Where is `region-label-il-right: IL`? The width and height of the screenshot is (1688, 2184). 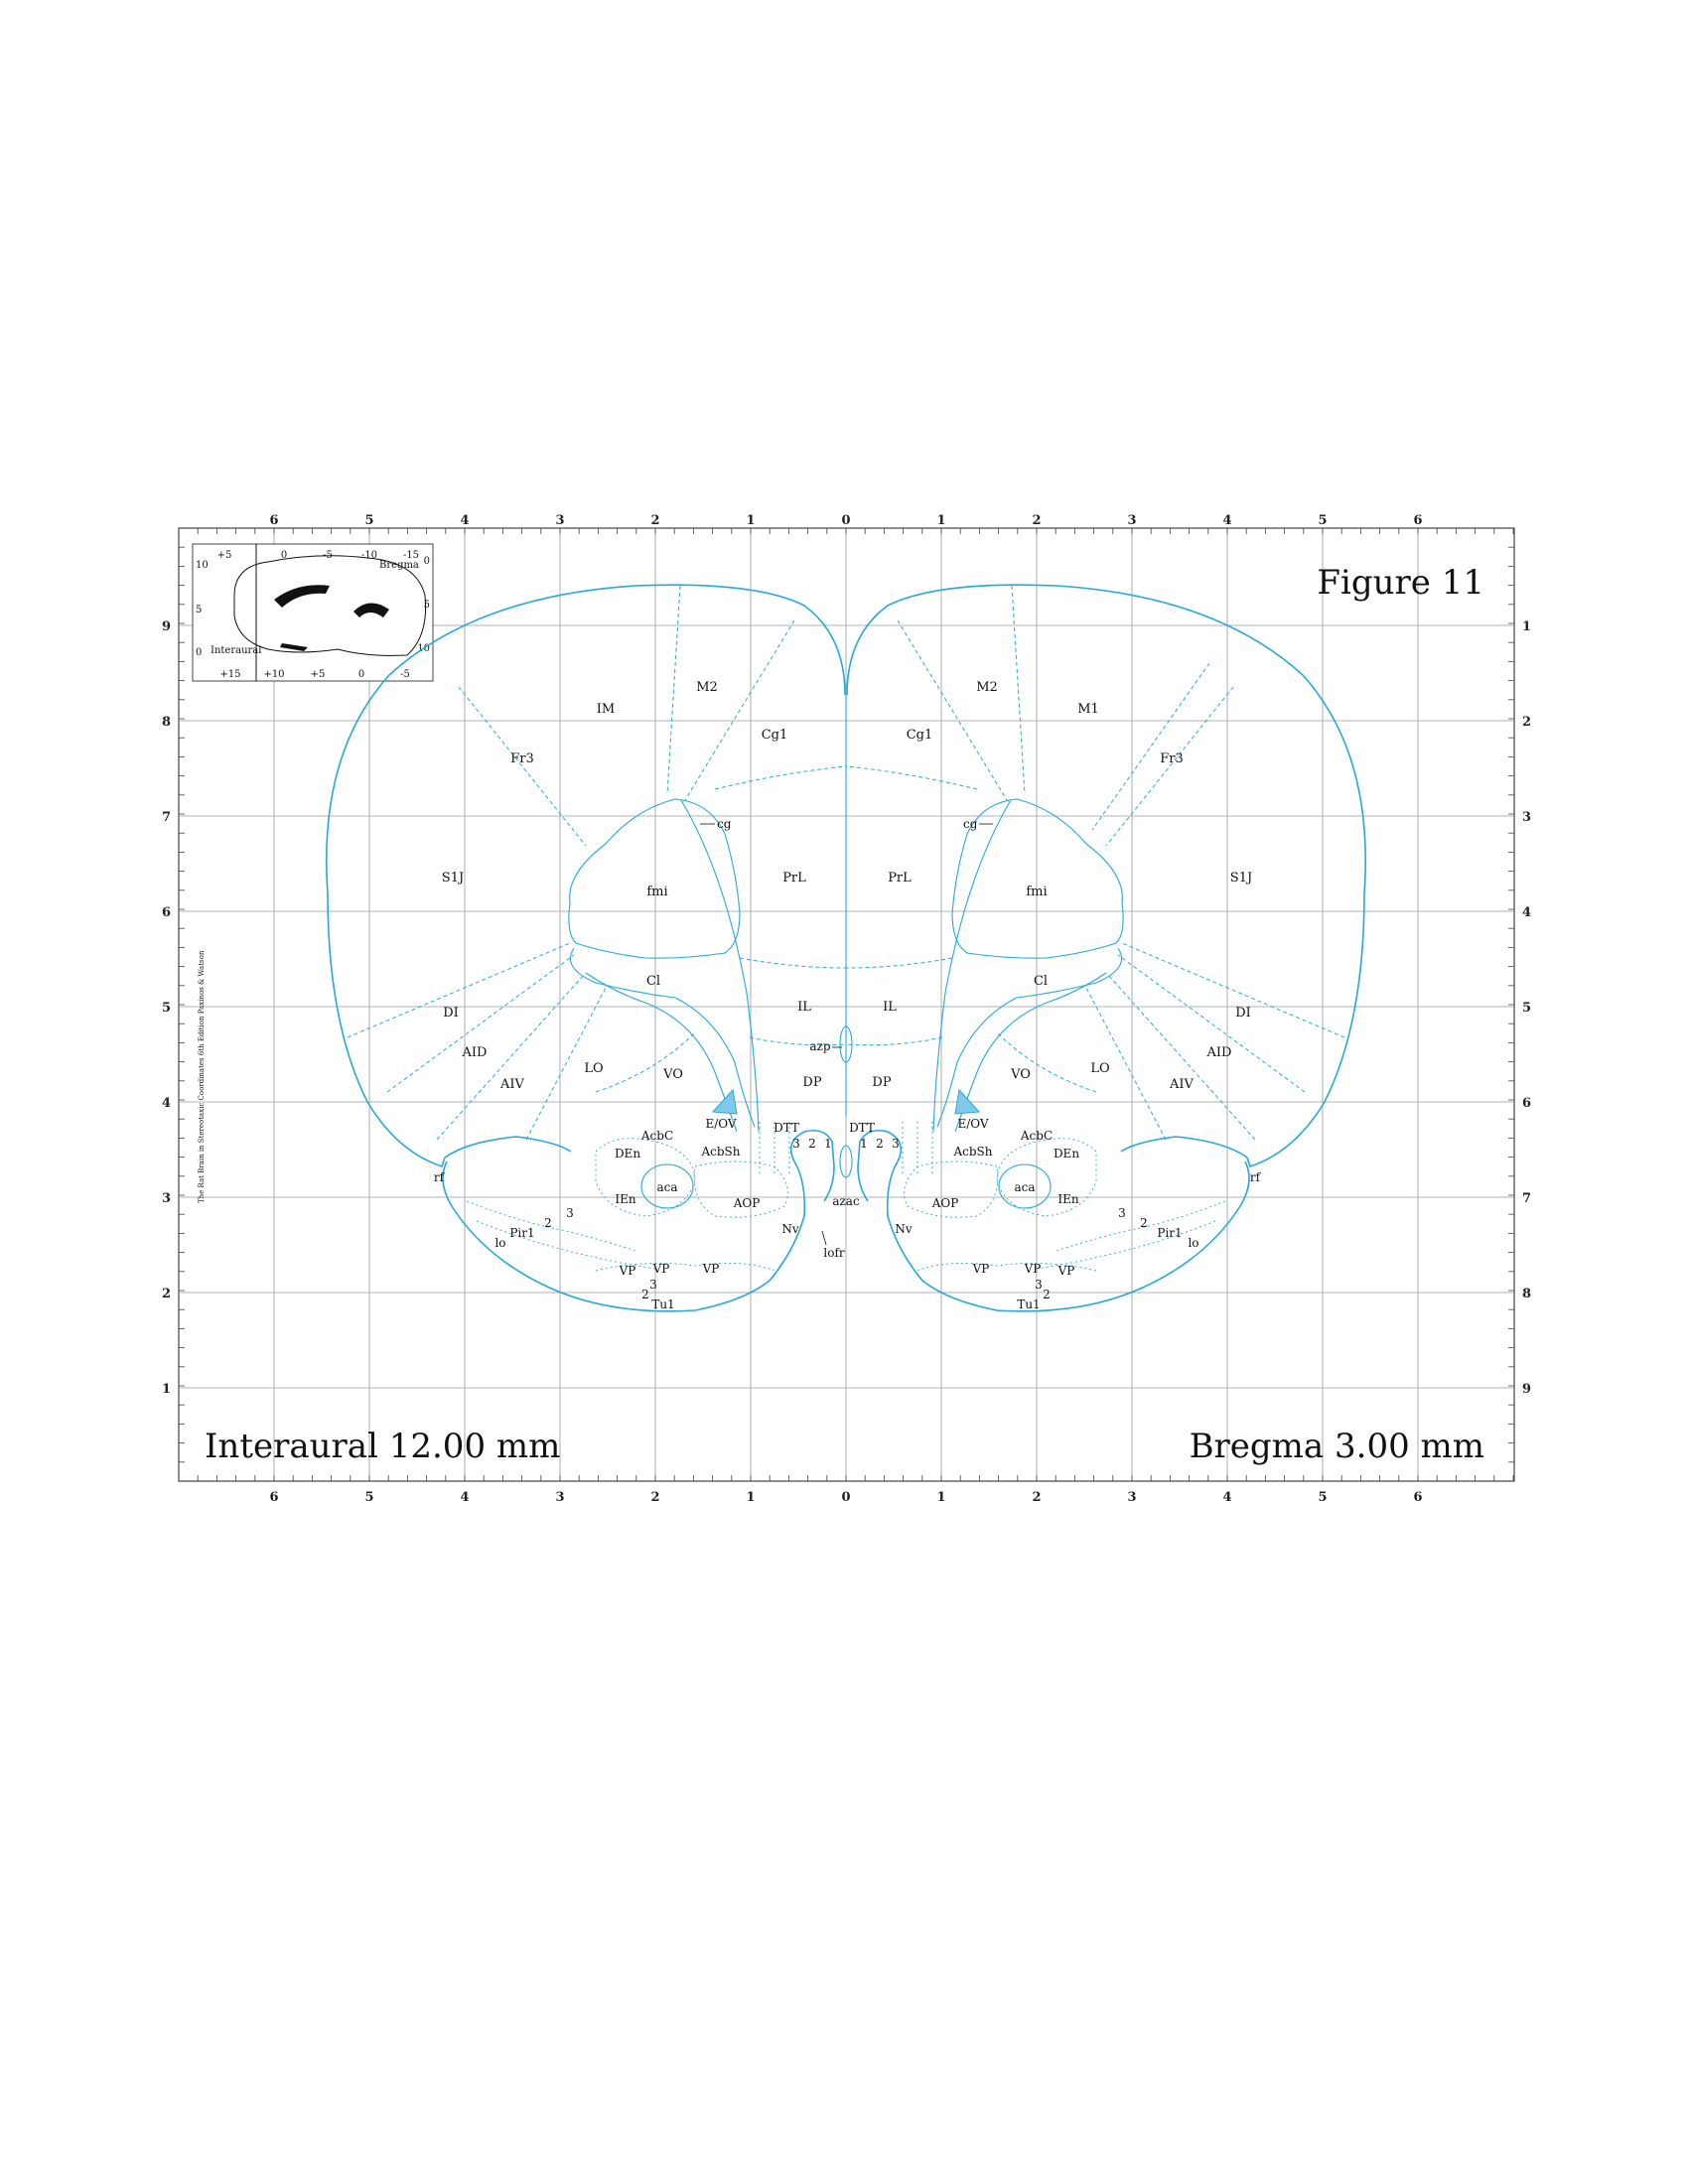
region-label-il-right: IL is located at coordinates (890, 1007).